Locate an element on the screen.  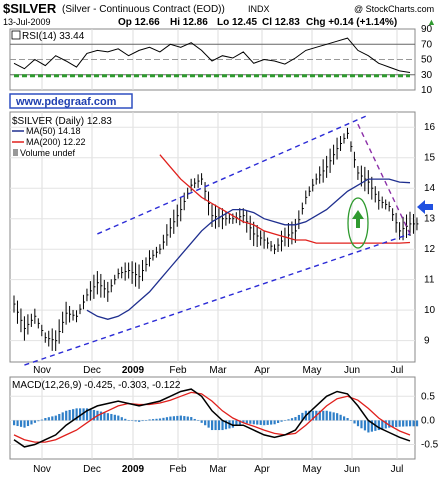
rsi-gridlines is located at coordinates (212, 59).